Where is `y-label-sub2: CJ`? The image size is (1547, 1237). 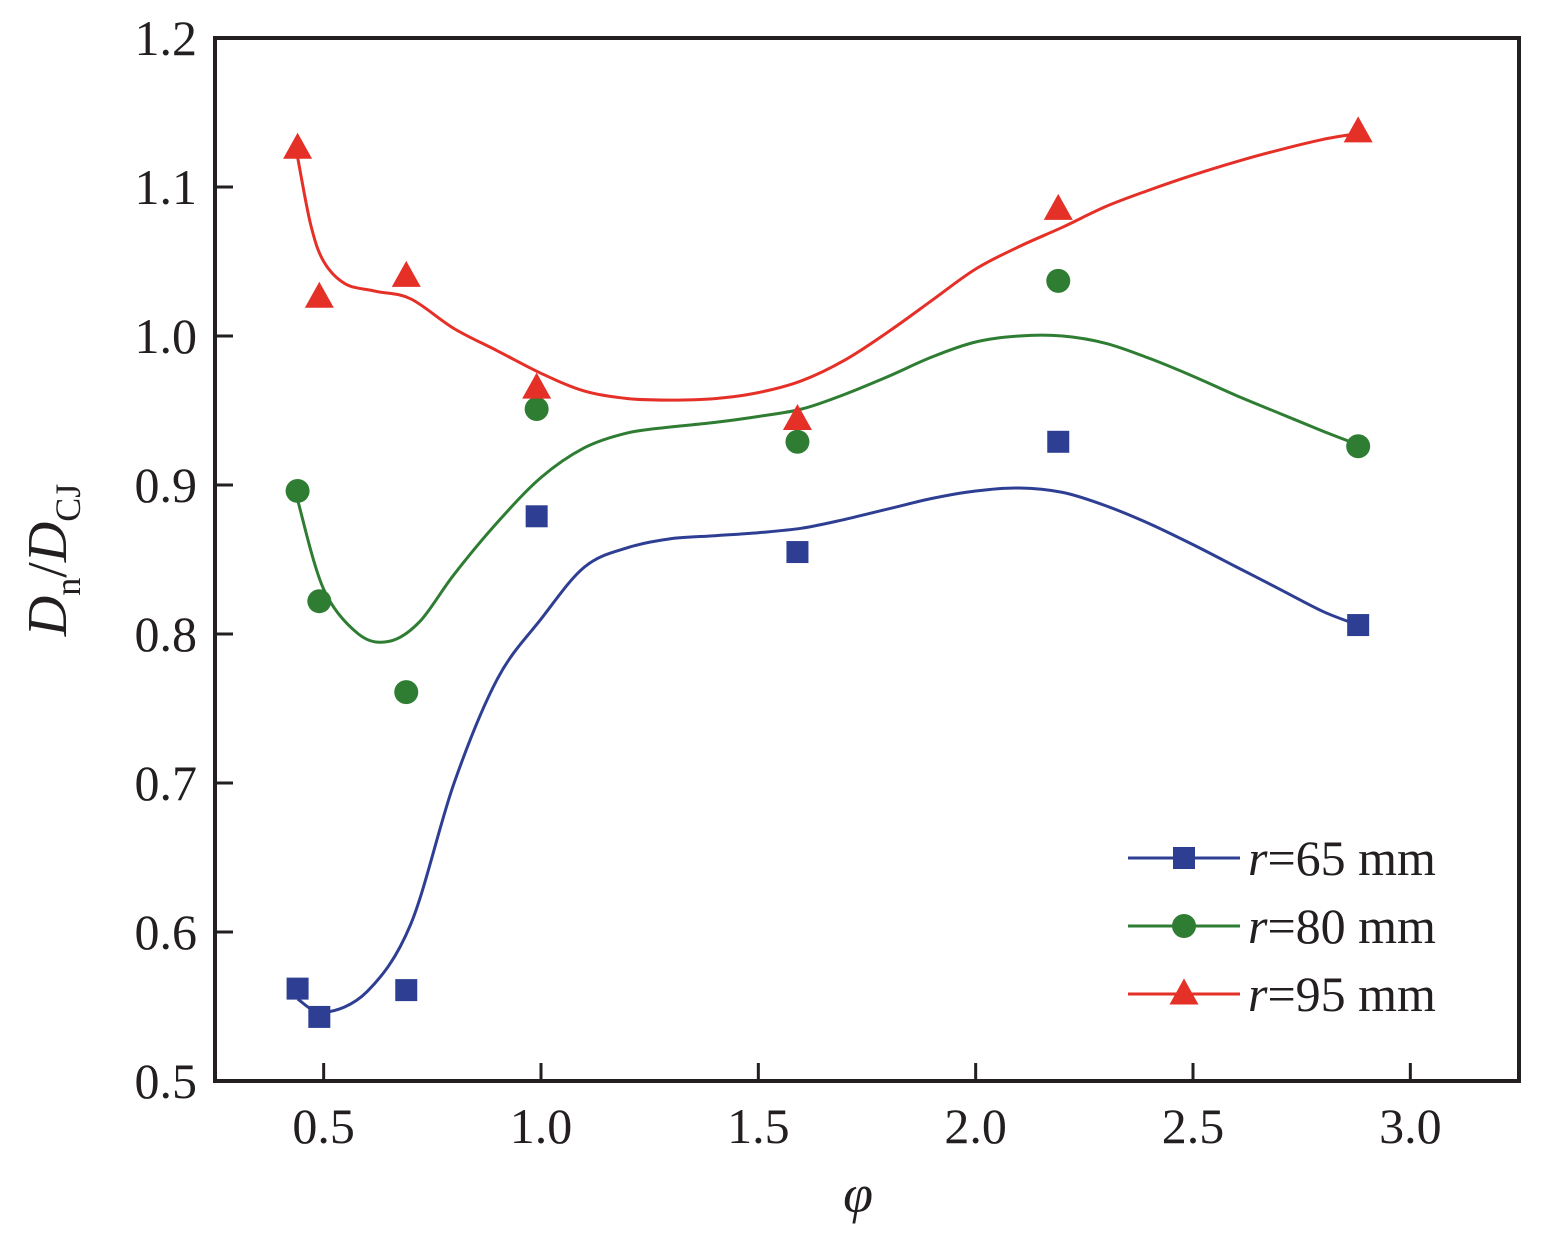 y-label-sub2: CJ is located at coordinates (68, 503).